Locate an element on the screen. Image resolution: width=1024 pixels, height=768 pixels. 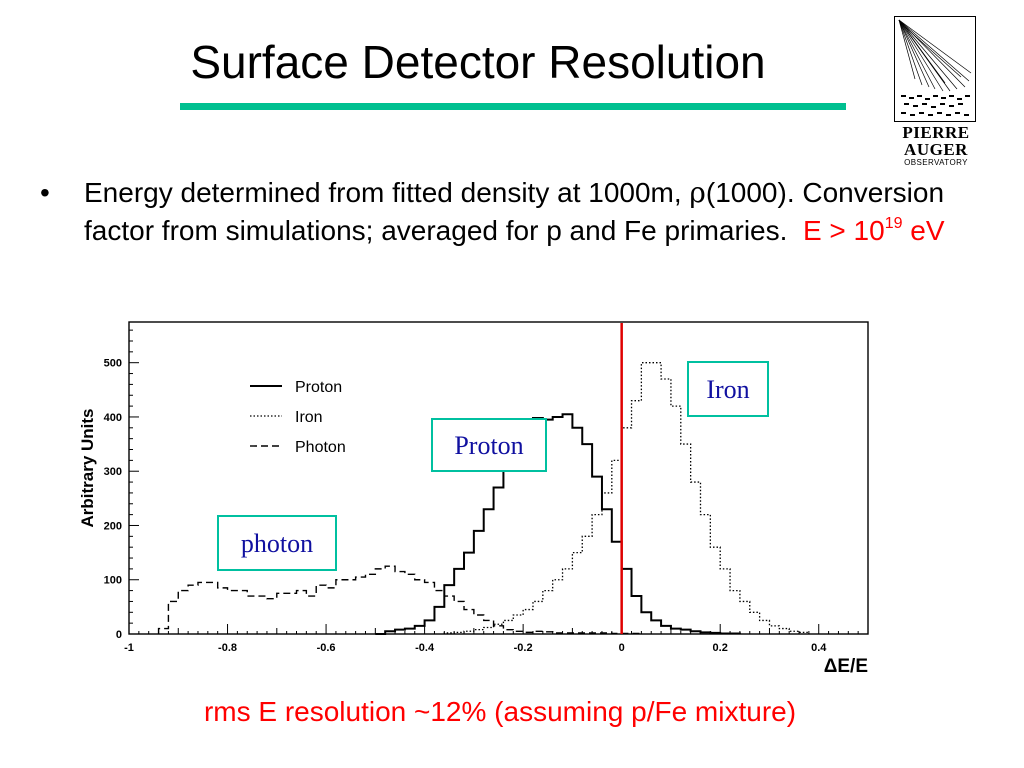
histogram-iron is located at coordinates (626, 498).